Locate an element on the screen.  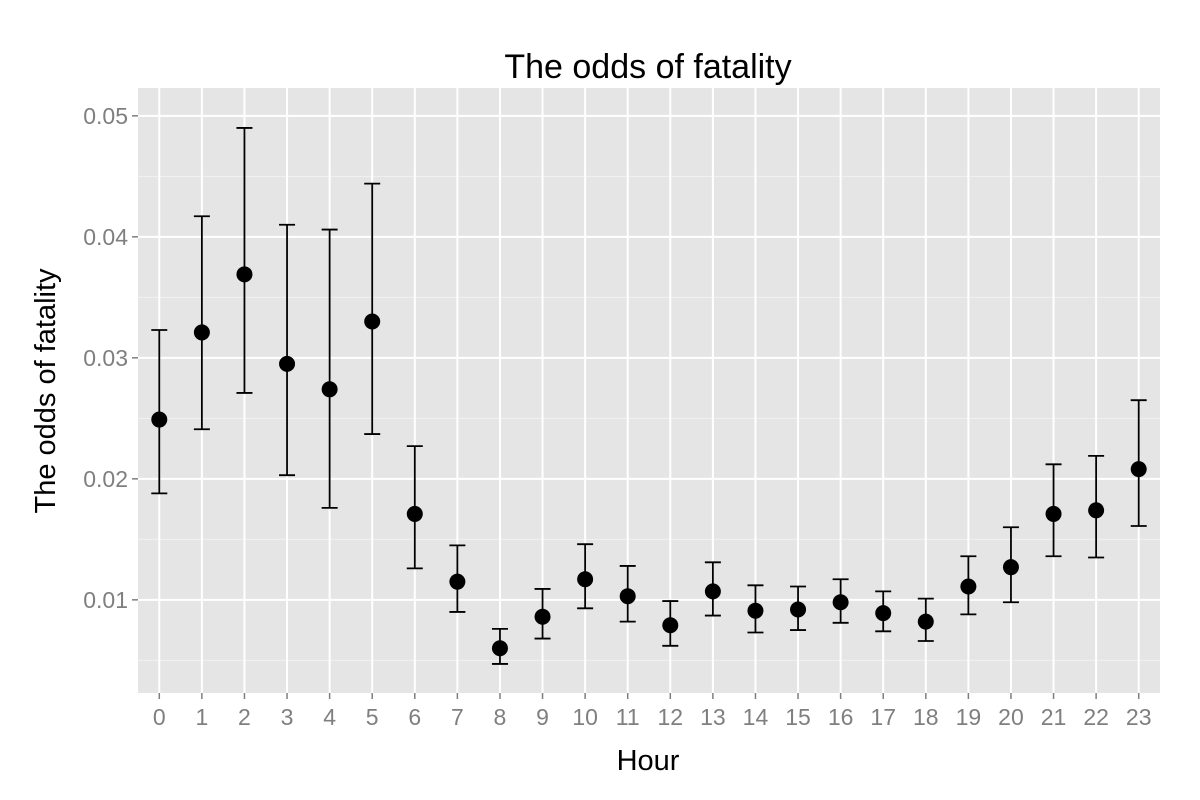
x-tick-label: 1 is located at coordinates (201, 717).